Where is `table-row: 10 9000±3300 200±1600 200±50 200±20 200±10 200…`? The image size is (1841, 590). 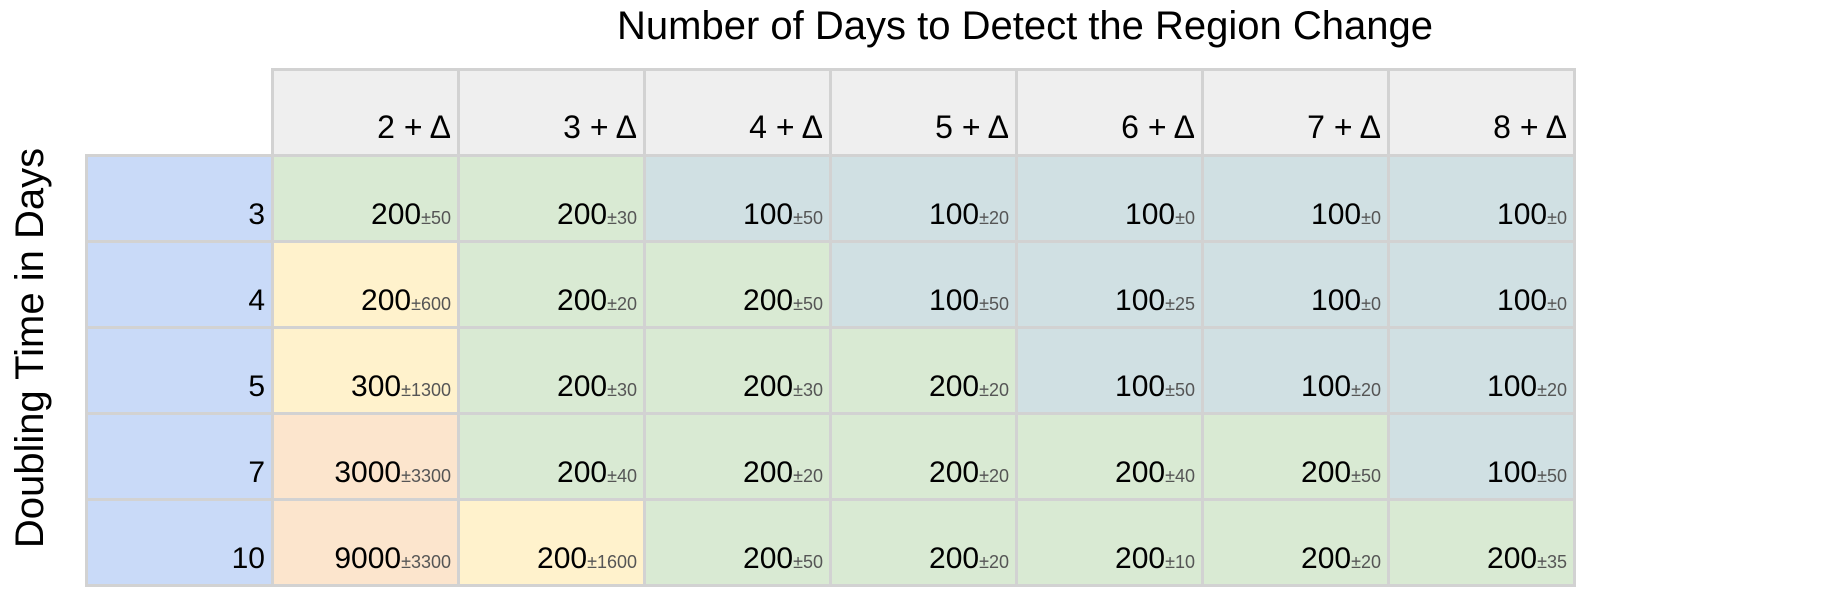
table-row: 10 9000±3300 200±1600 200±50 200±20 200±10 200… is located at coordinates (830, 542).